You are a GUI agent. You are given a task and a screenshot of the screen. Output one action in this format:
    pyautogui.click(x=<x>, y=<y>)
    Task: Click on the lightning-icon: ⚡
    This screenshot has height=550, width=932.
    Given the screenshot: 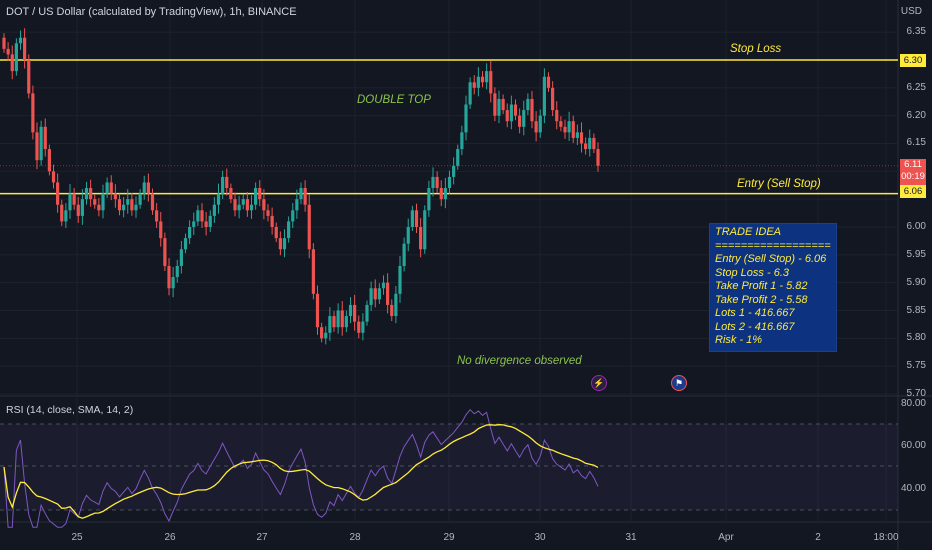 What is the action you would take?
    pyautogui.click(x=599, y=383)
    